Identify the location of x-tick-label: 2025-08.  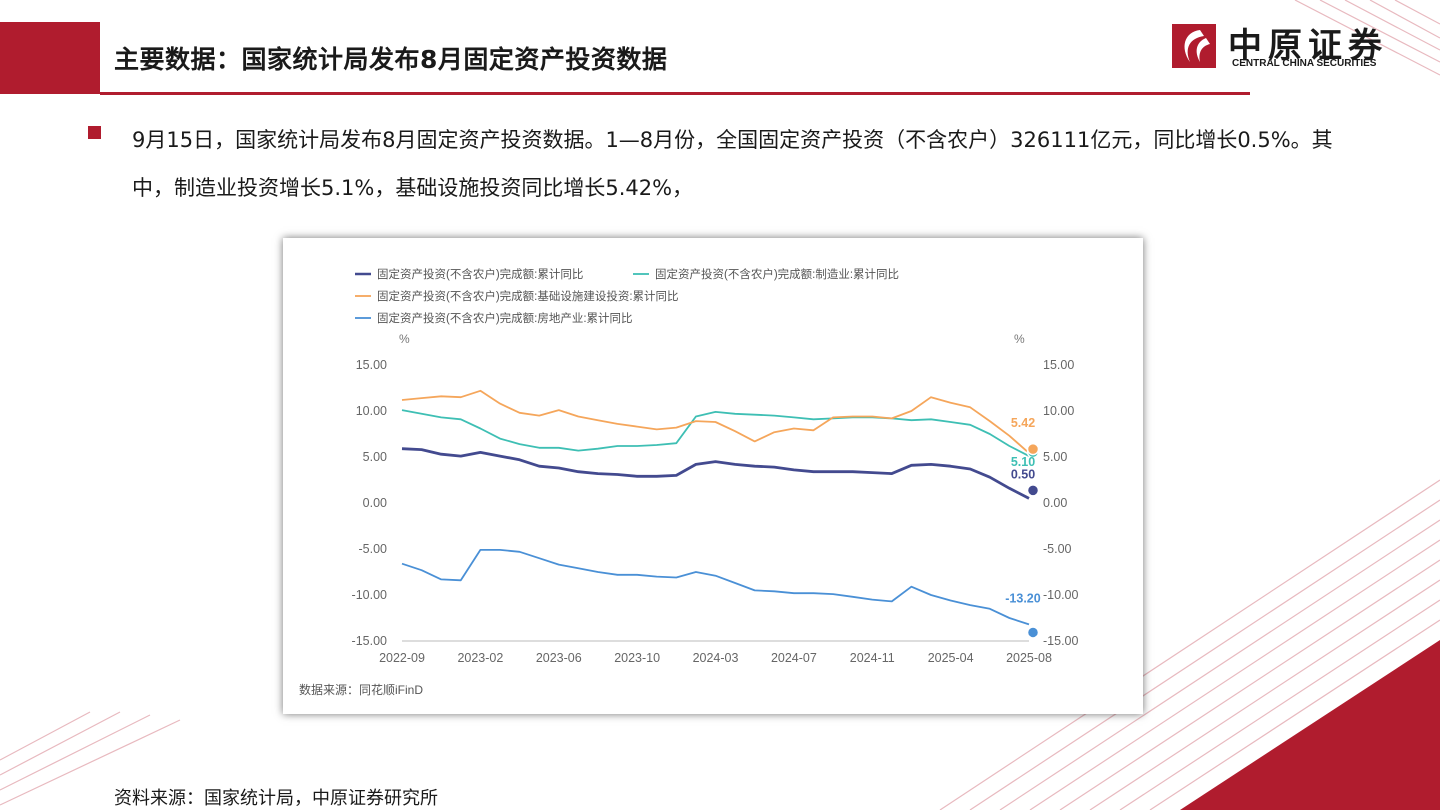
(1029, 658).